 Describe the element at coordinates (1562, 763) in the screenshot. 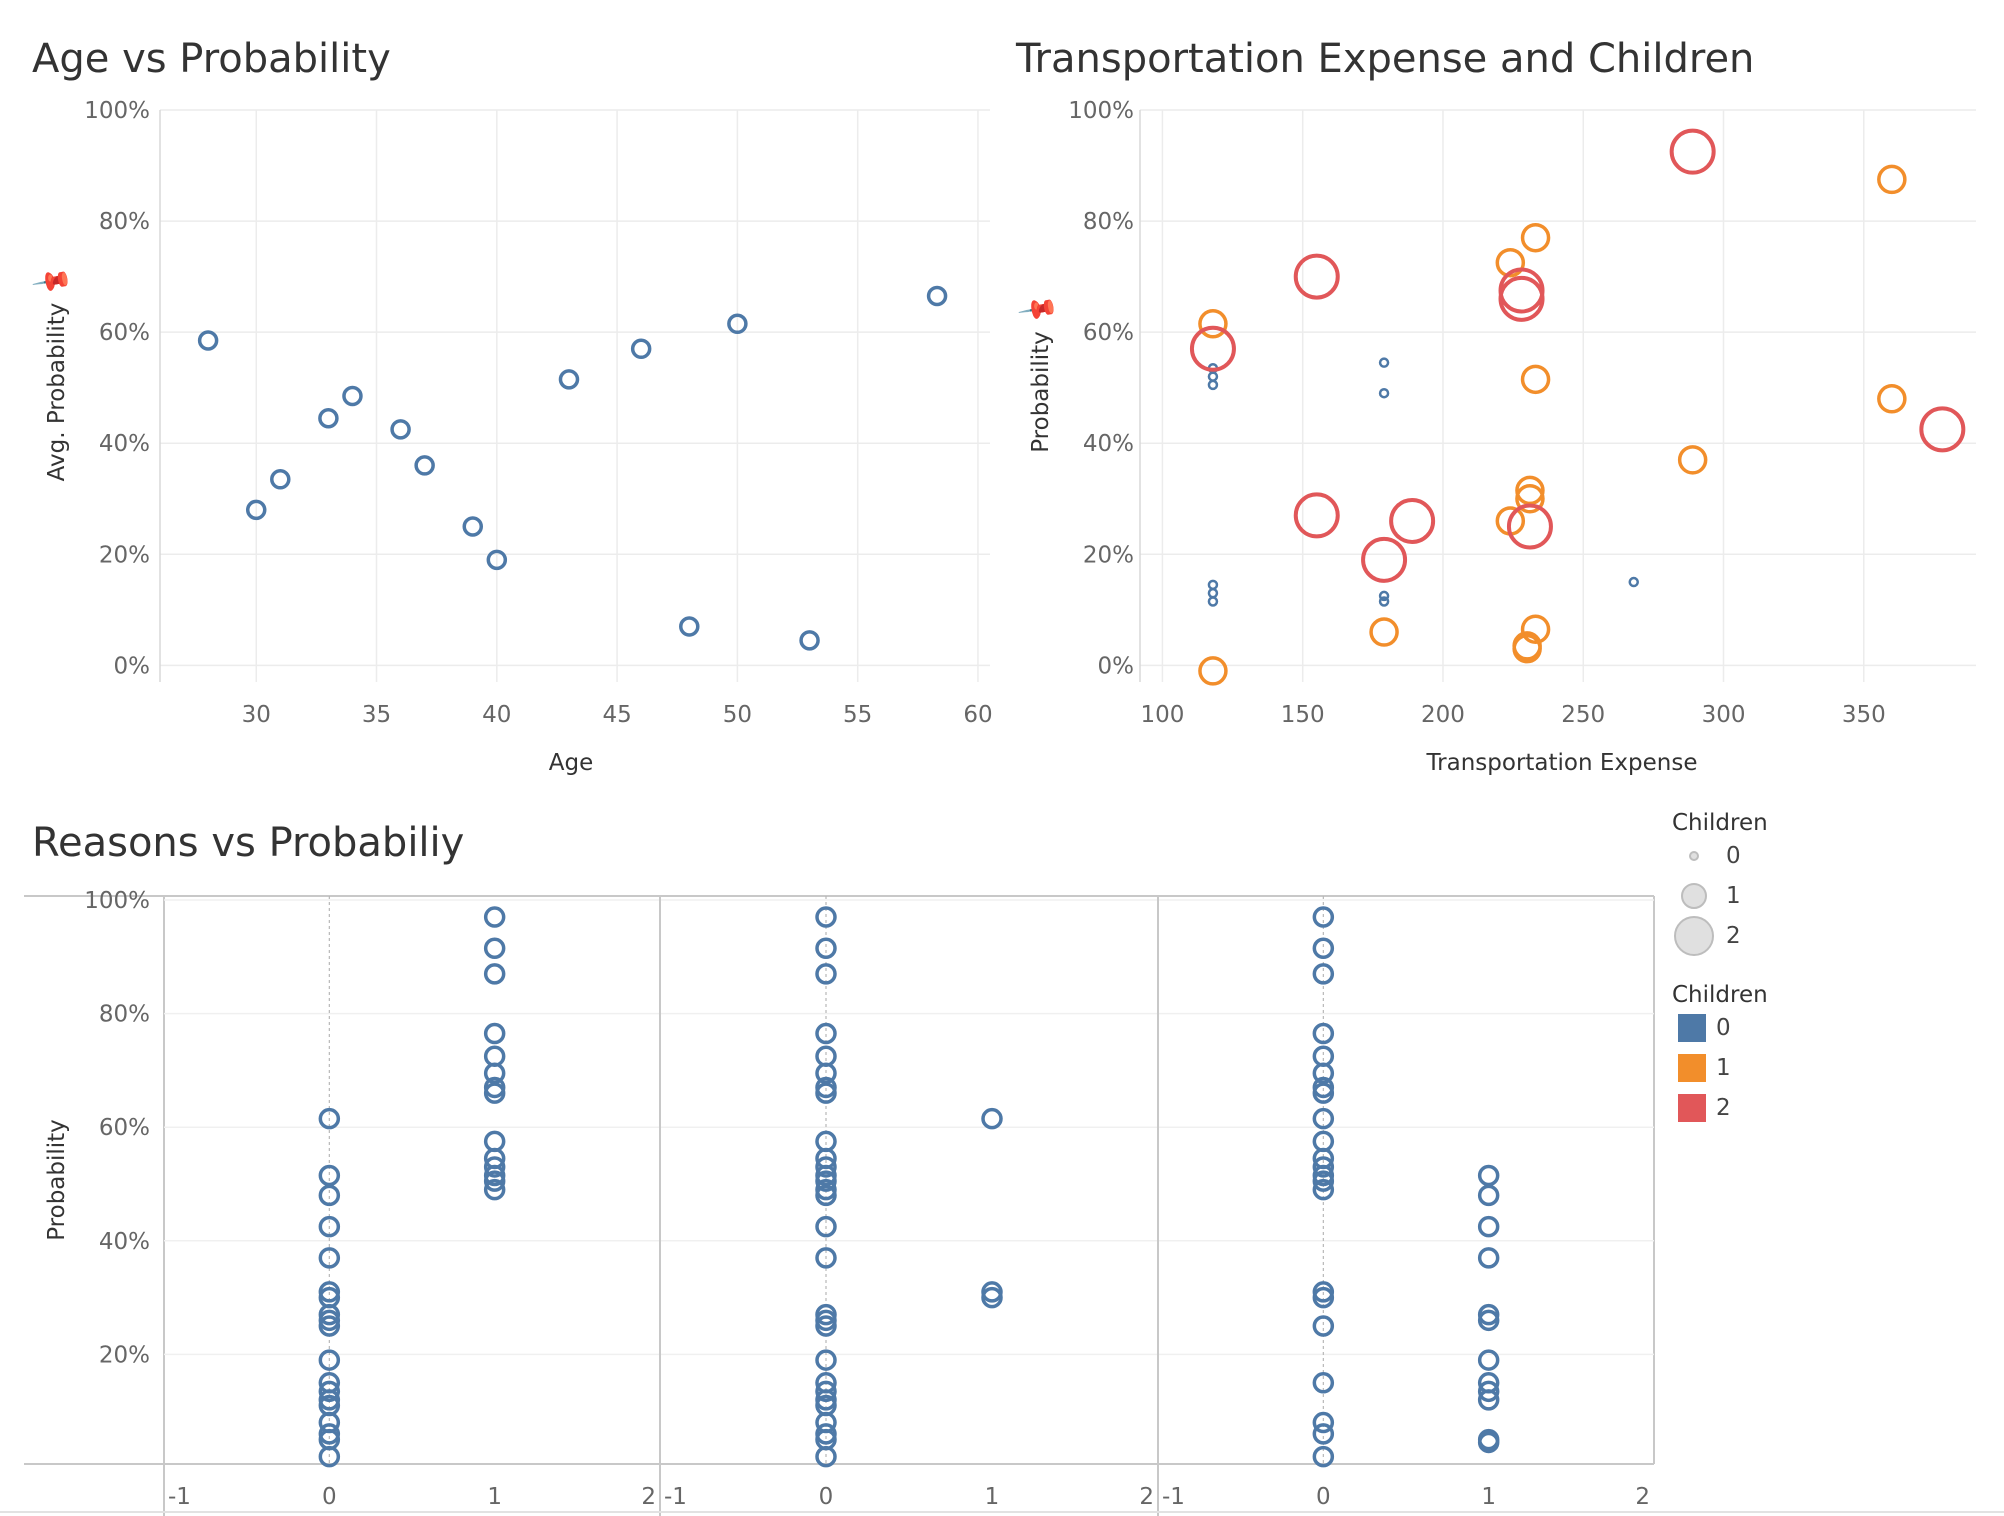

I see `chart2-x-label: Transportation Expense` at that location.